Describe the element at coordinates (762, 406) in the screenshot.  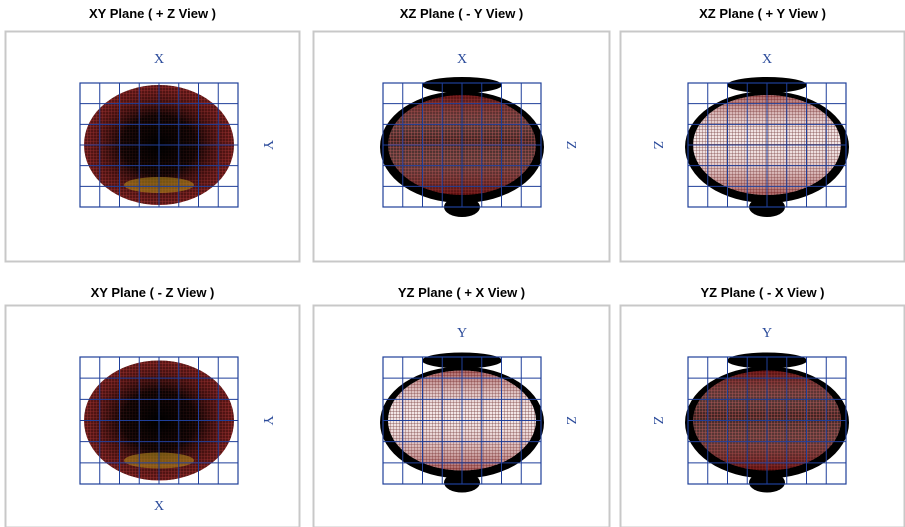
I see `view-panel: YZ Plane ( - X View ) Y Z` at that location.